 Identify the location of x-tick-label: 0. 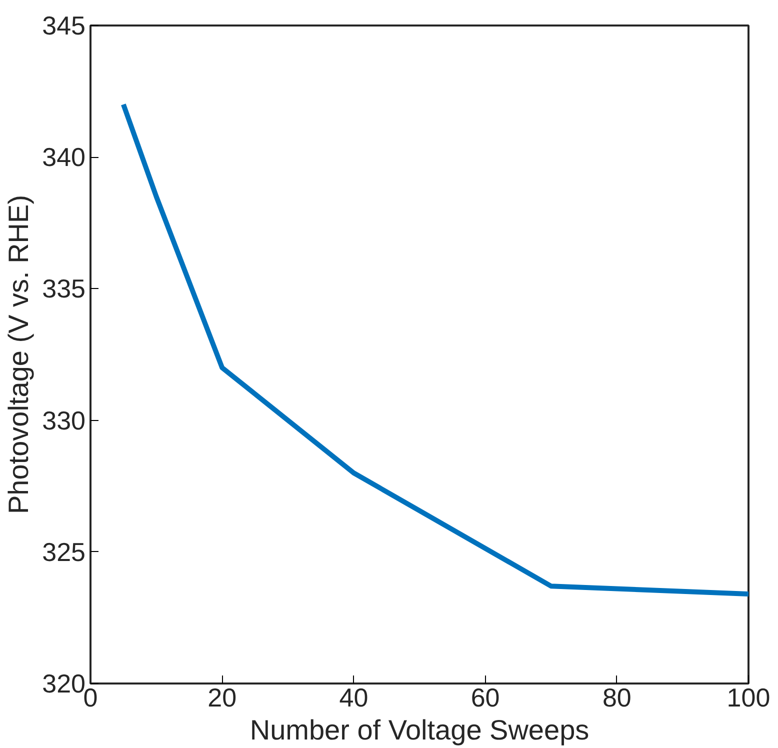
(90, 697).